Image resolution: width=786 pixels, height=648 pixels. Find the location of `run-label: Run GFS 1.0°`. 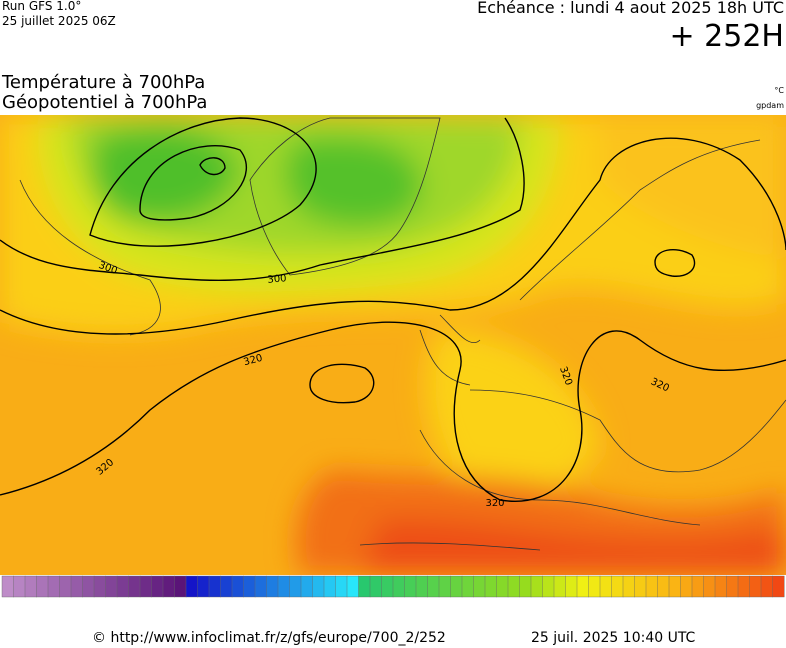

run-label: Run GFS 1.0° is located at coordinates (42, 6).